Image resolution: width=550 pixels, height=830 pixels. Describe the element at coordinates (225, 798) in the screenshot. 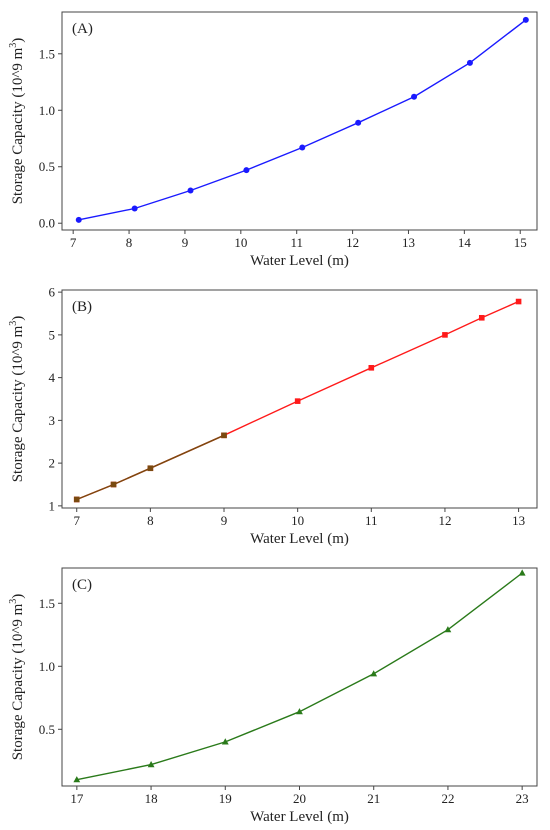

I see `chart-c-x-tick-label: 19` at that location.